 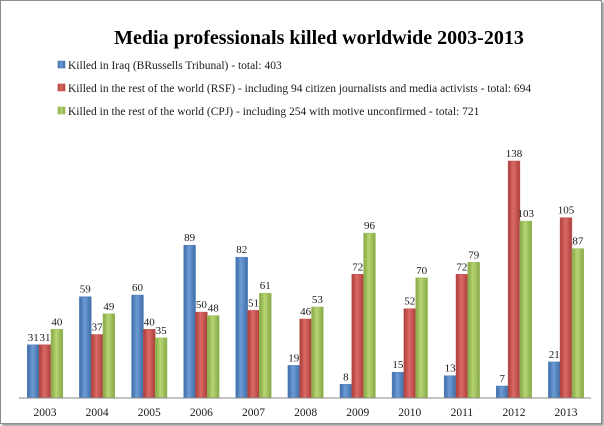 I want to click on data-label-2013-series-1: 21, so click(x=554, y=355).